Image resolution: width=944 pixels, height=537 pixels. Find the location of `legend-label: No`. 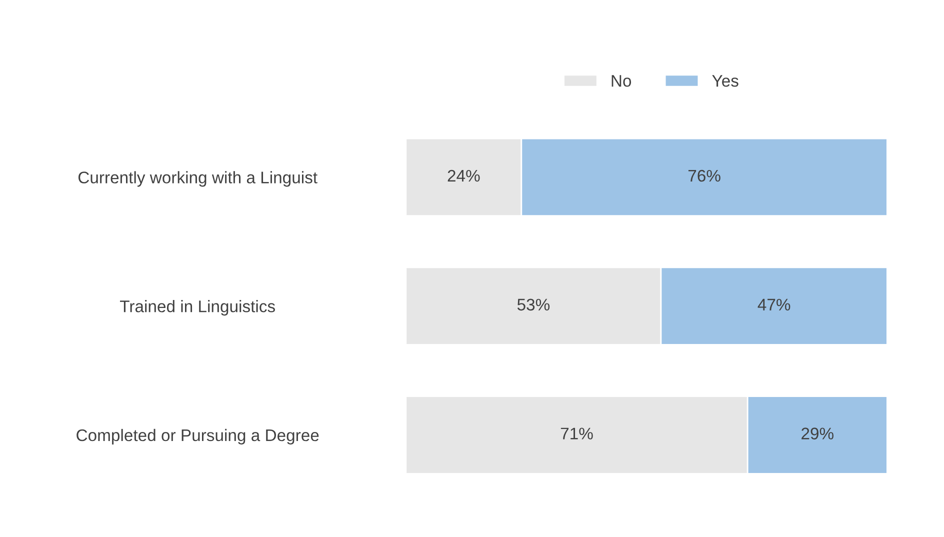

legend-label: No is located at coordinates (622, 81).